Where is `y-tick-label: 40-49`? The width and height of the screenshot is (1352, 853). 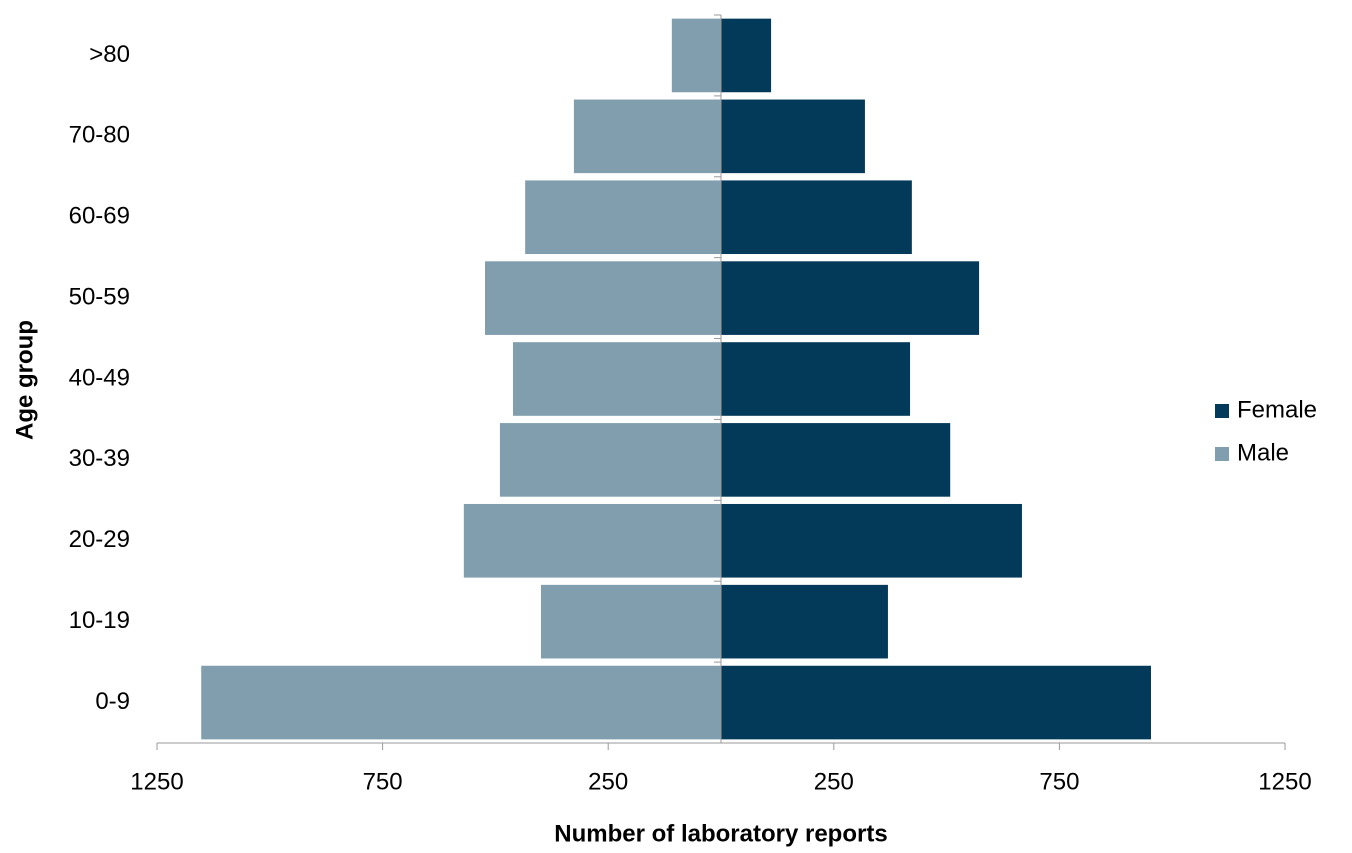 y-tick-label: 40-49 is located at coordinates (99, 377).